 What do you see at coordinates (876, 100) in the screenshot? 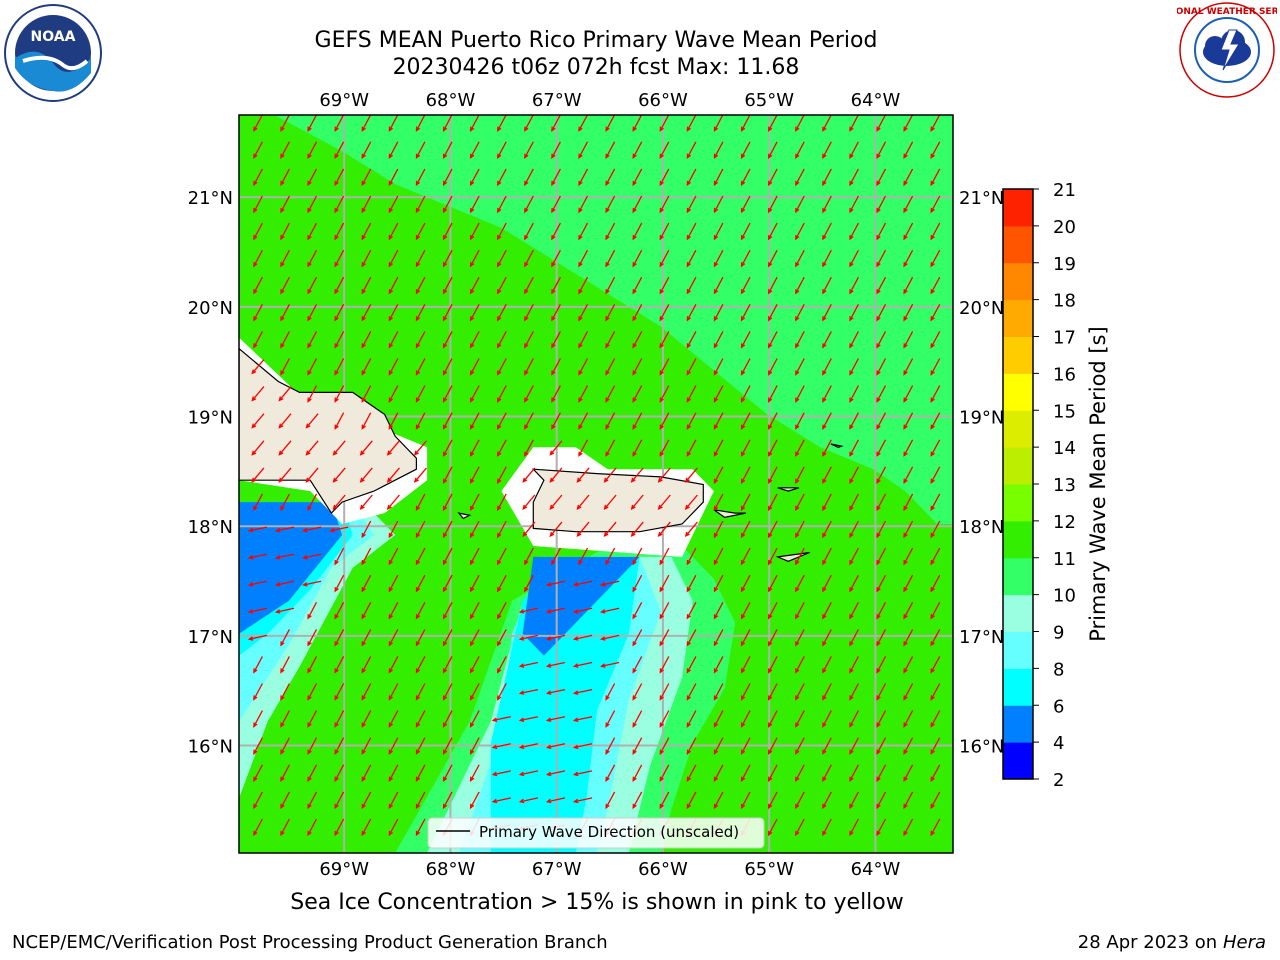
I see `x-tick-label-top: 64°W` at bounding box center [876, 100].